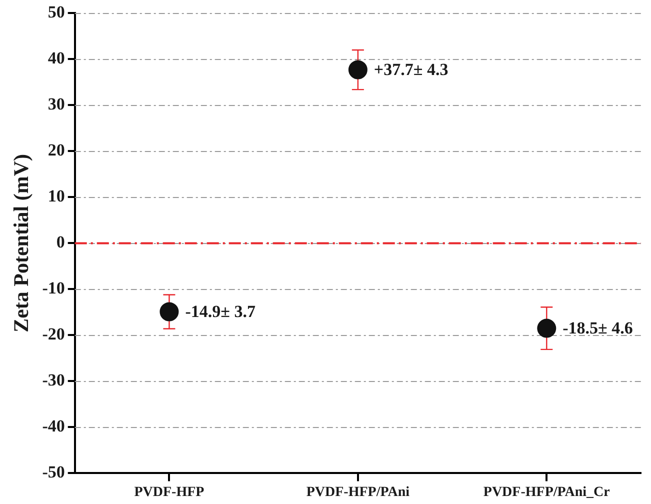 The image size is (651, 504). I want to click on y-tick-label: -50, so click(53, 472).